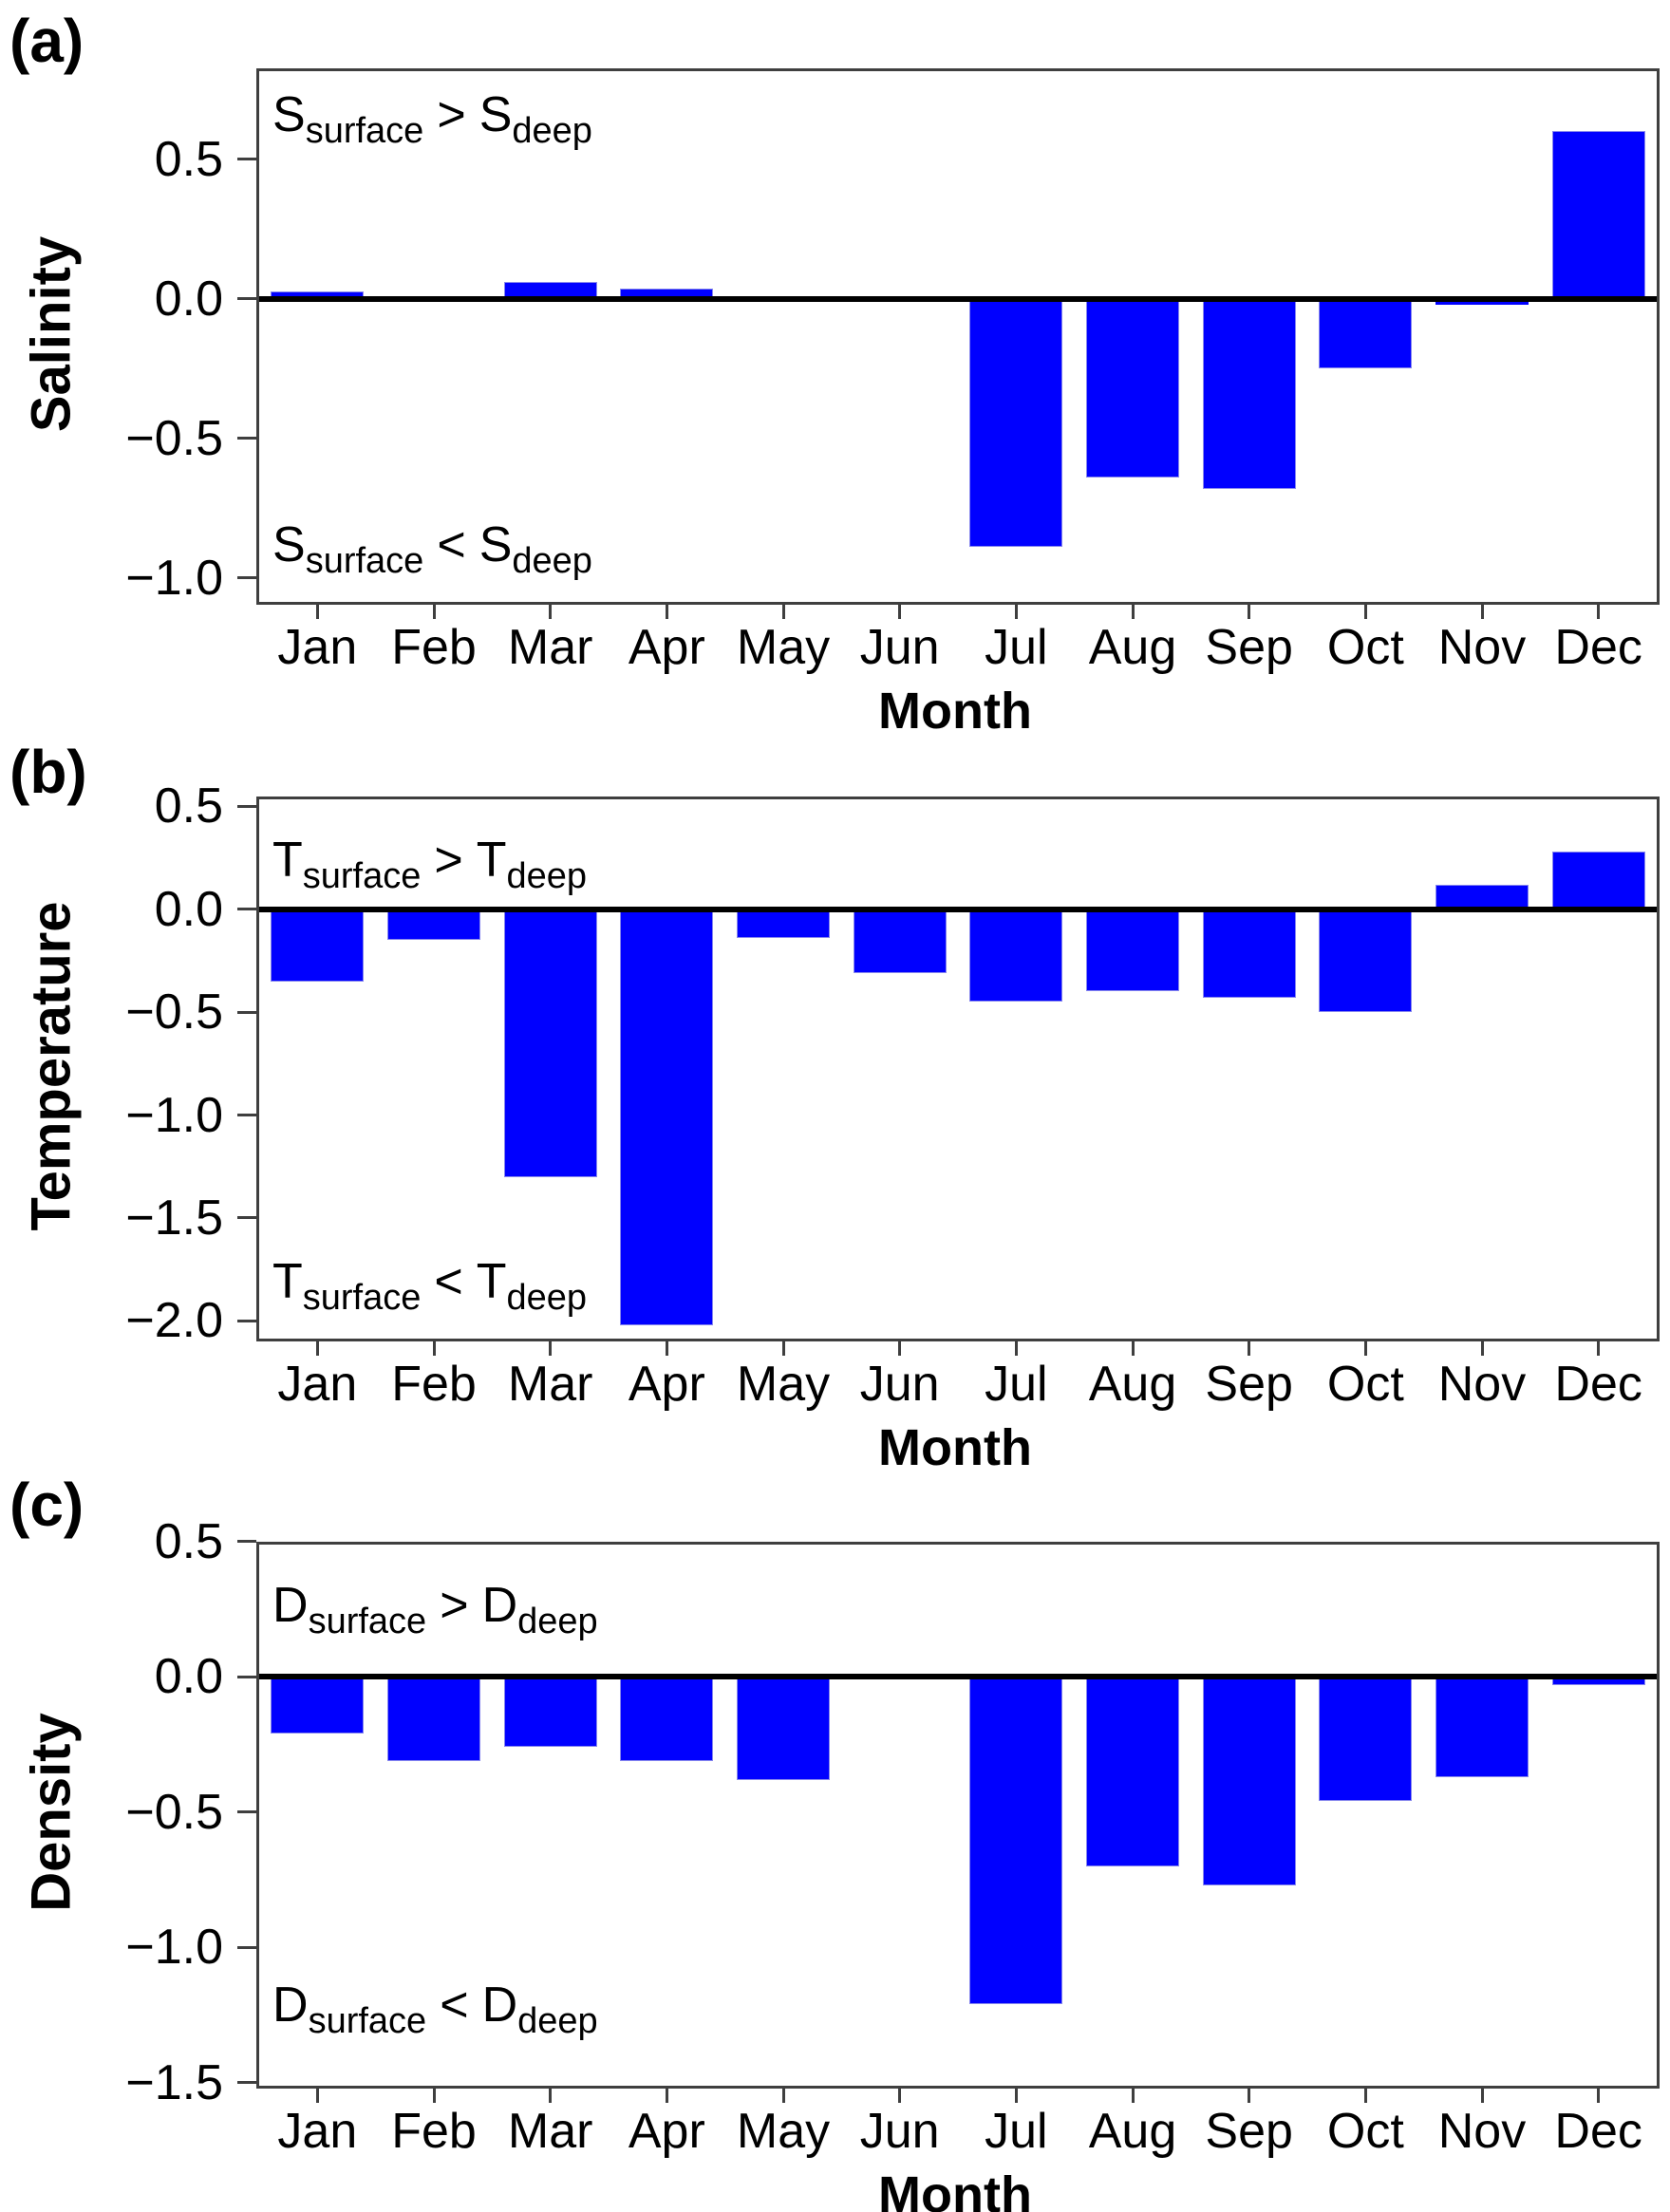 Image resolution: width=1670 pixels, height=2212 pixels. I want to click on zero-line, so click(958, 1677).